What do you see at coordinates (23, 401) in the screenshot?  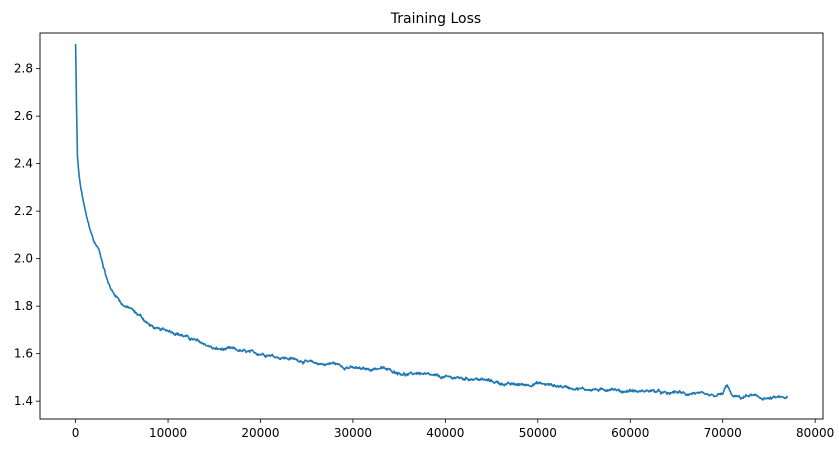 I see `y-tick-label: 1.4` at bounding box center [23, 401].